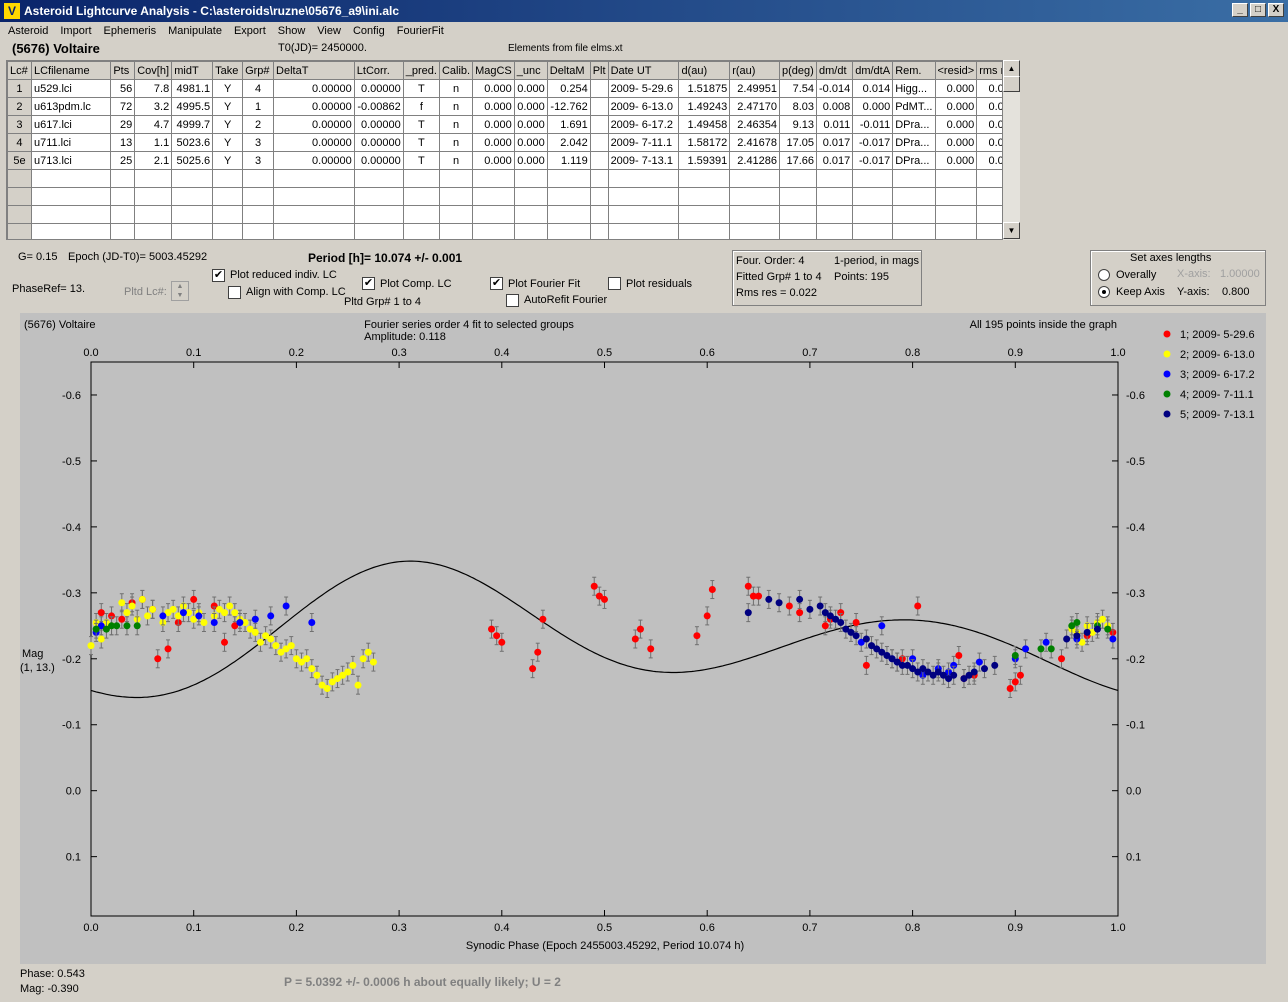  Describe the element at coordinates (228, 160) in the screenshot. I see `table-cell: Y` at that location.